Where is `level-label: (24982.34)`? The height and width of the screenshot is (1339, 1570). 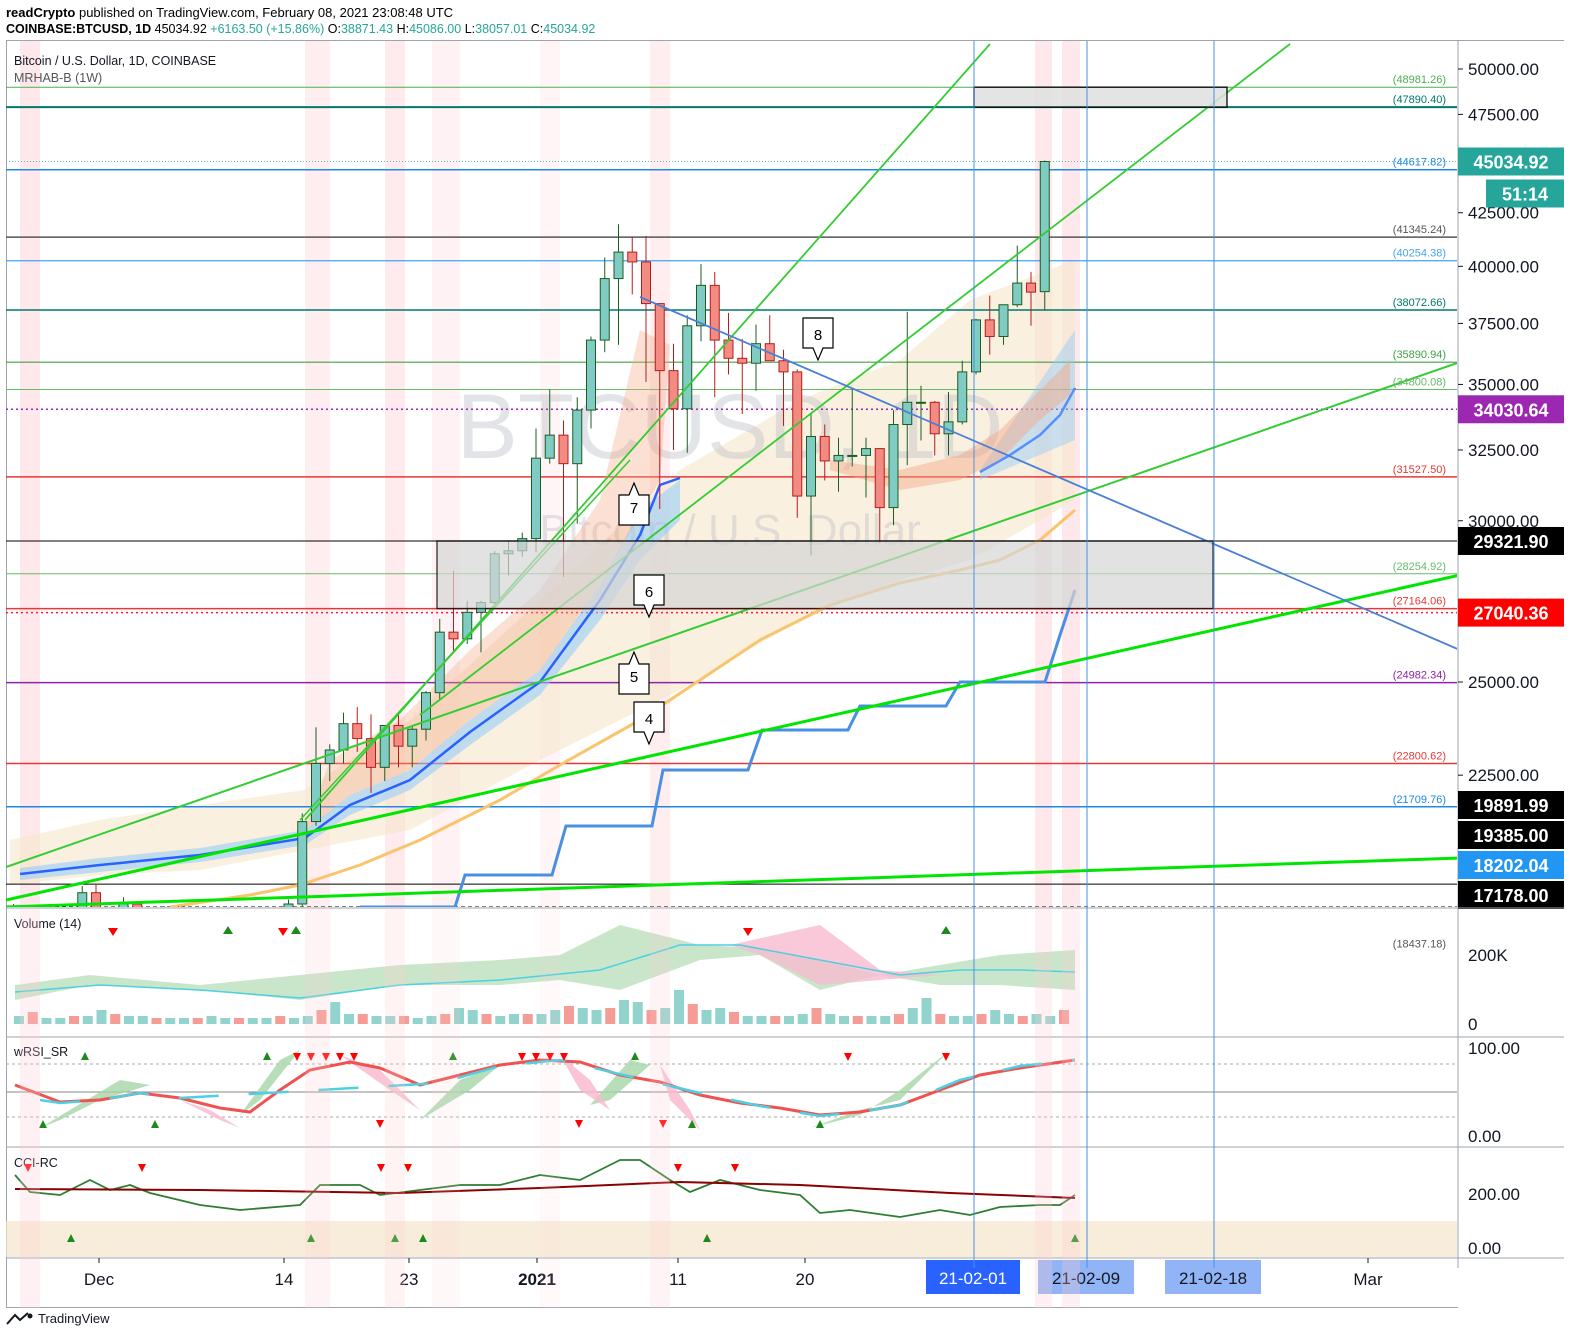
level-label: (24982.34) is located at coordinates (1419, 676).